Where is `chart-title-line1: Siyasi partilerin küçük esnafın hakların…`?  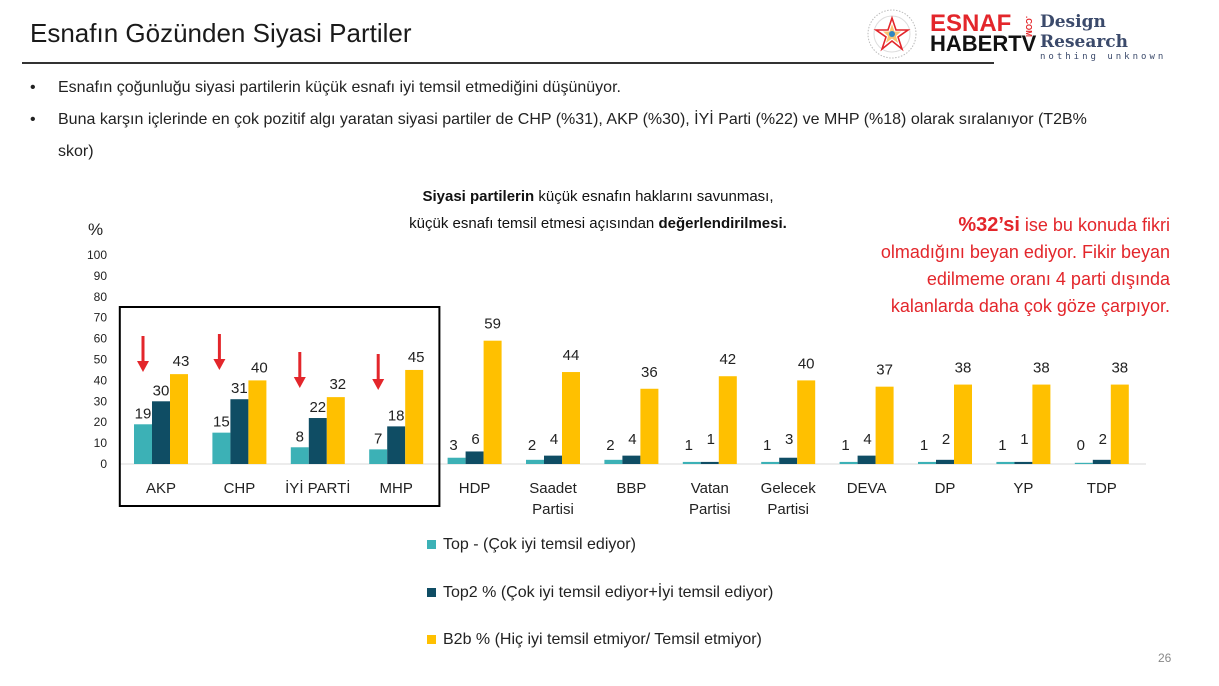
chart-title-line1: Siyasi partilerin küçük esnafın hakların… is located at coordinates (597, 196).